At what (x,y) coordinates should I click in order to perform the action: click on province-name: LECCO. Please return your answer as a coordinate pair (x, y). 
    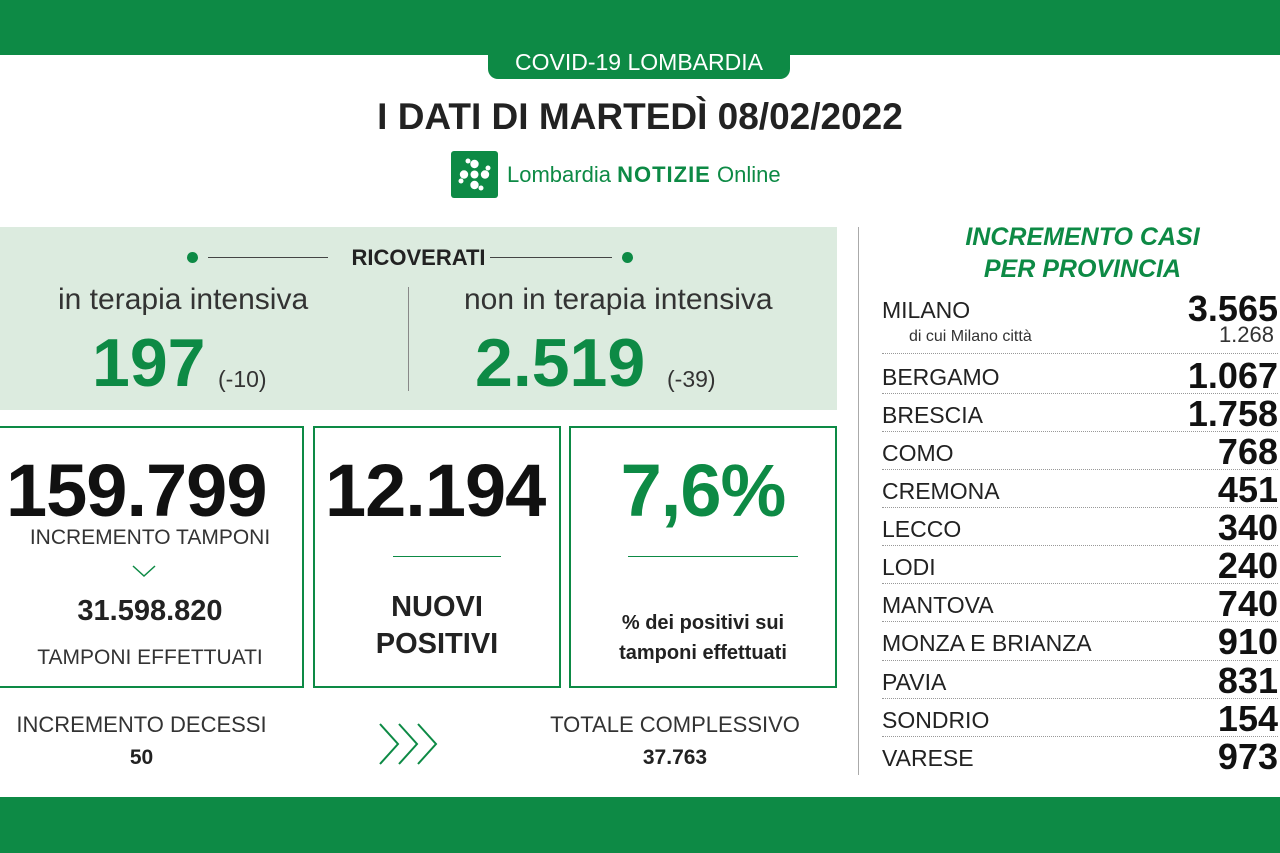
    Looking at the image, I should click on (922, 529).